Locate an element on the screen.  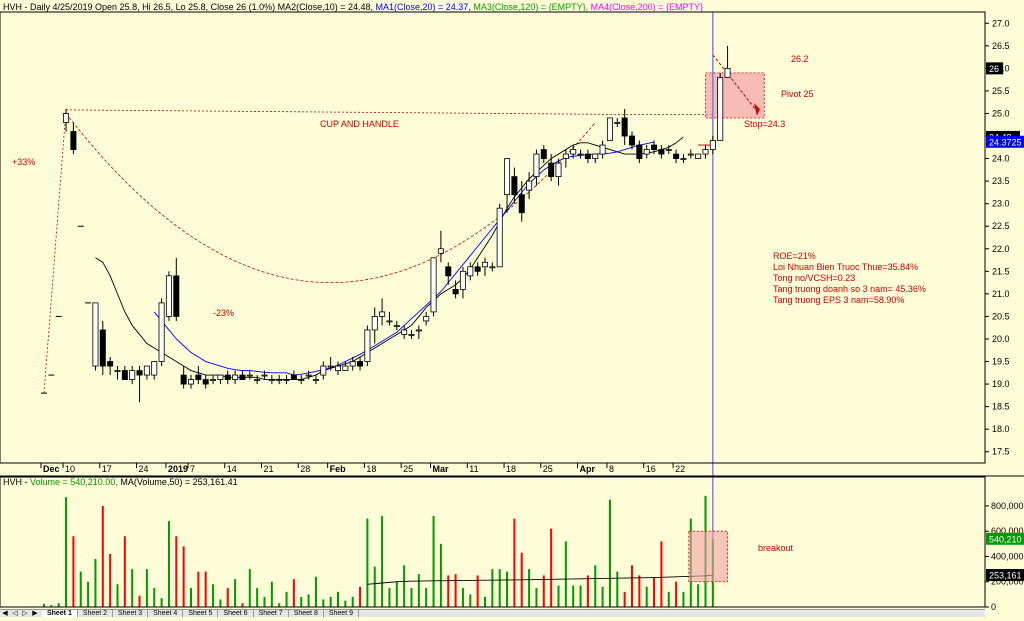
price-y-tick-label: 19.5 is located at coordinates (1001, 362).